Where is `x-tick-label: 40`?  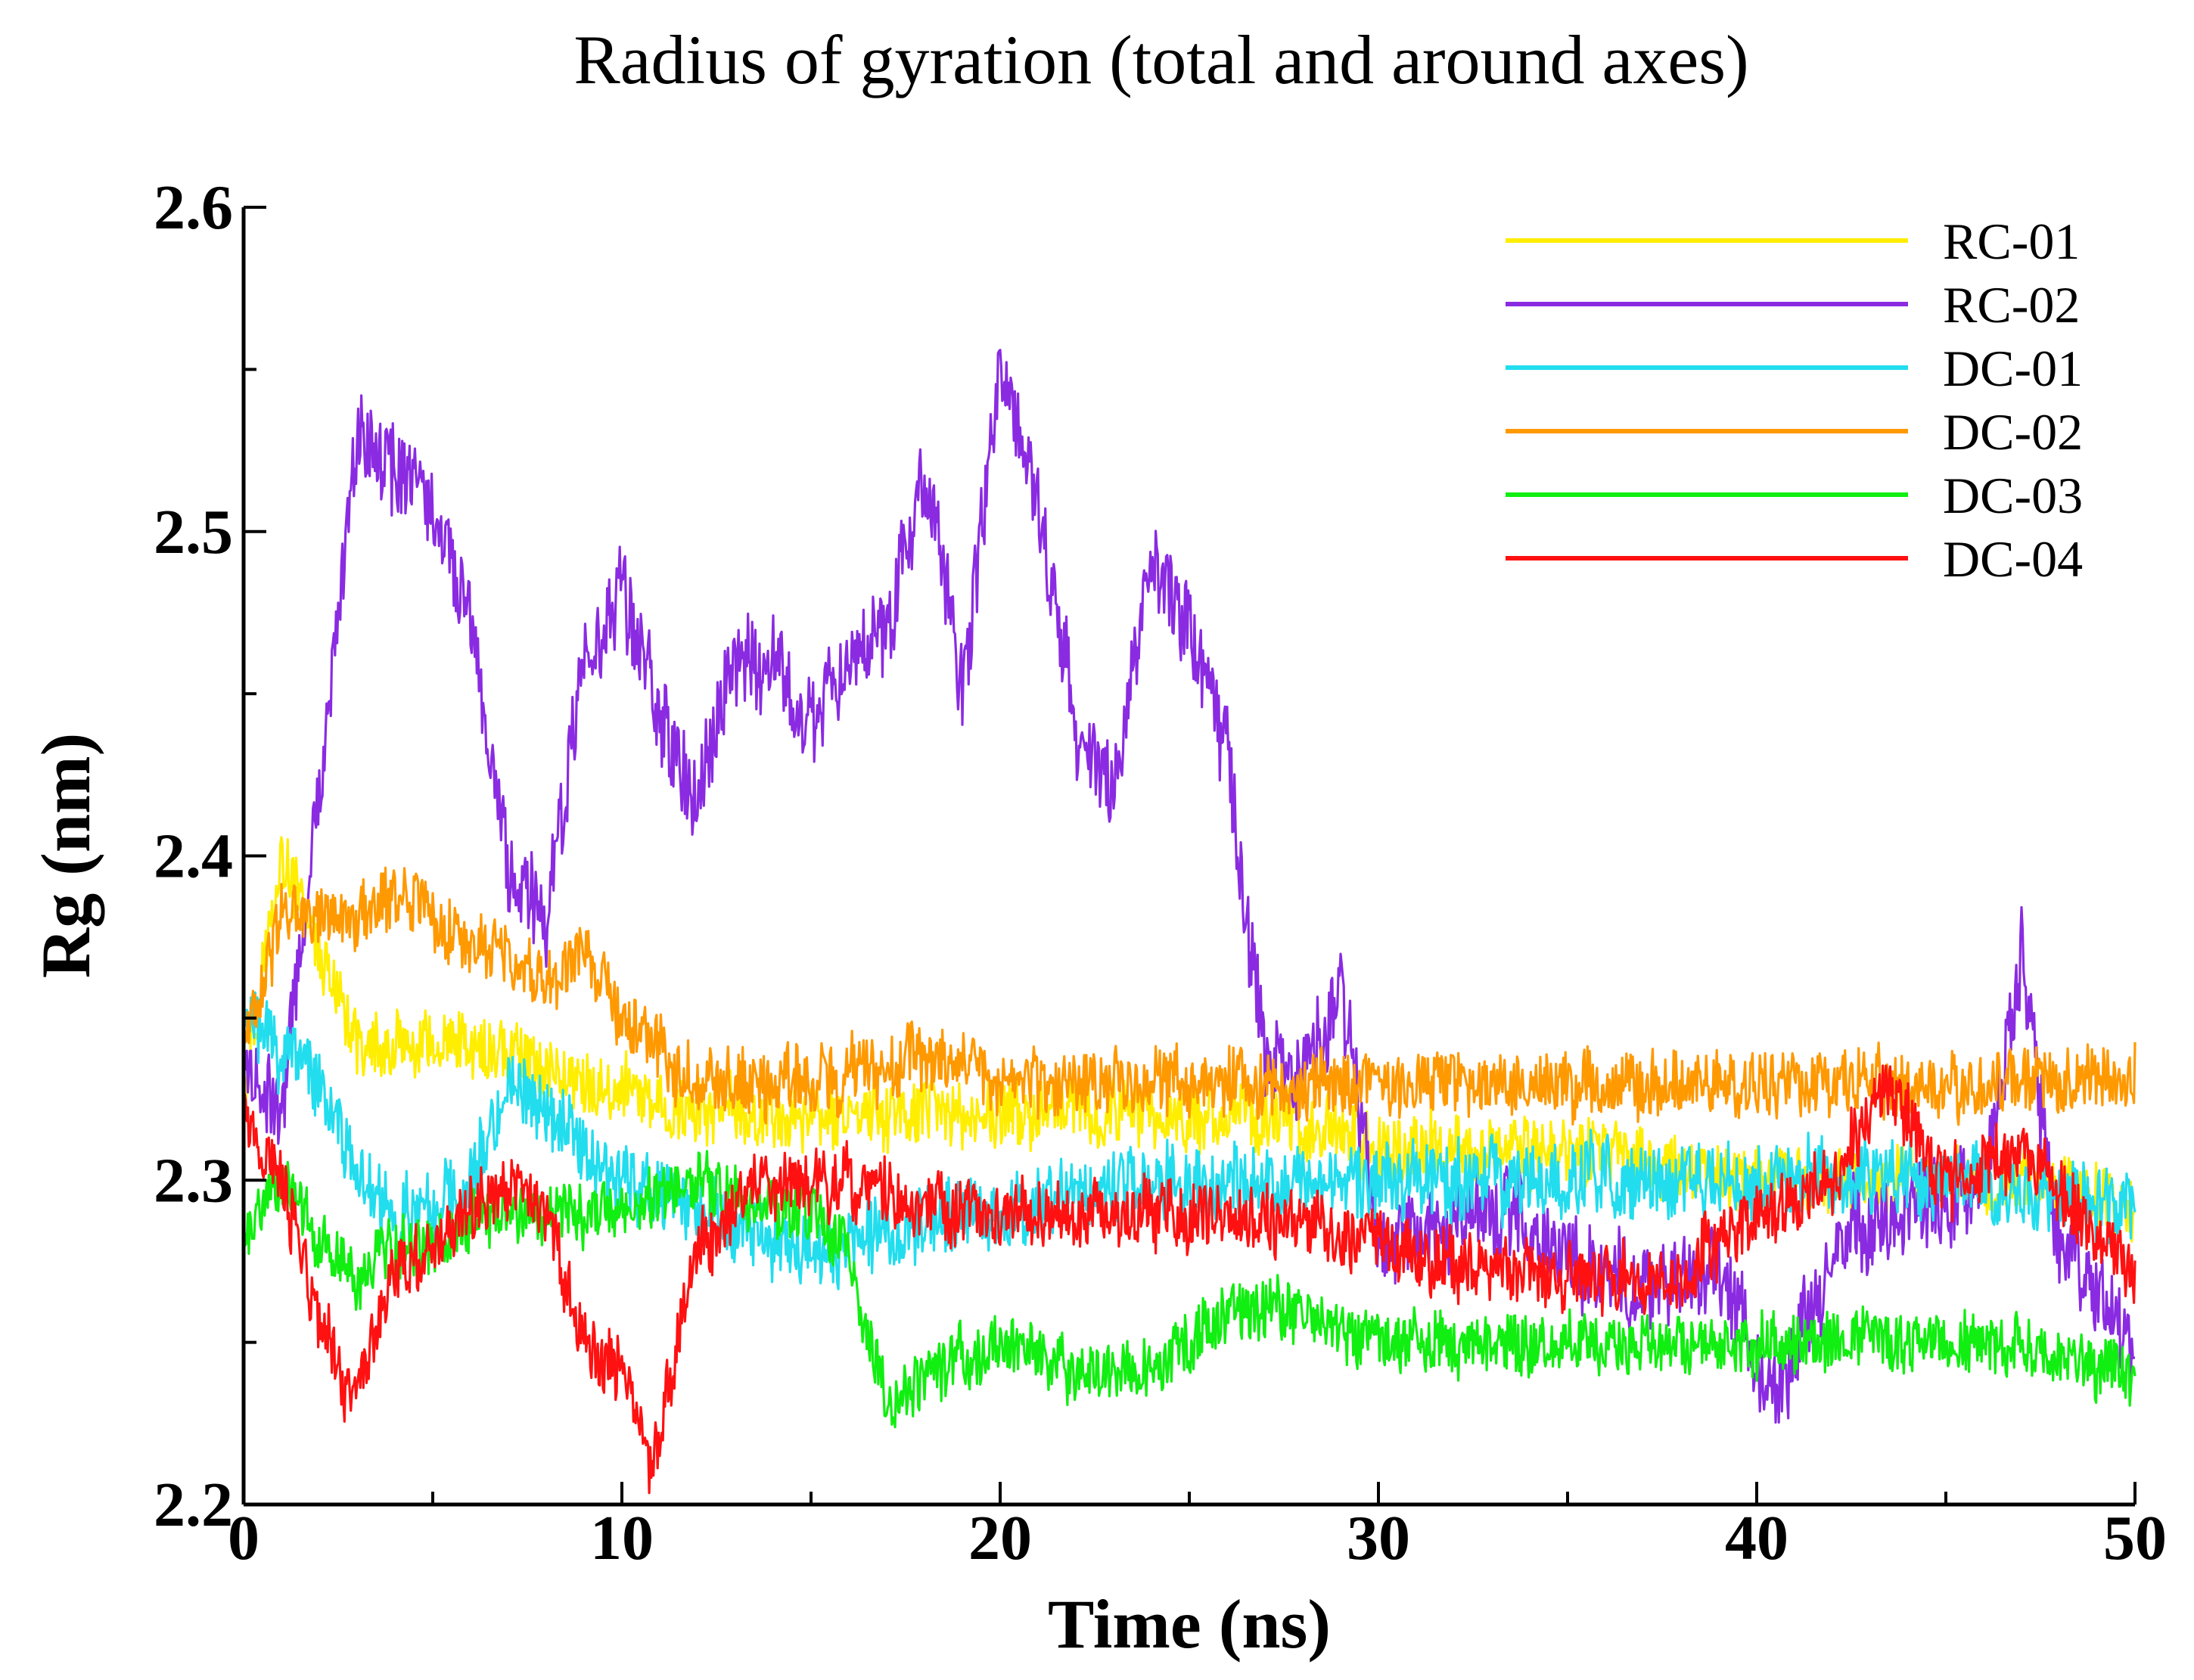 x-tick-label: 40 is located at coordinates (1756, 1538).